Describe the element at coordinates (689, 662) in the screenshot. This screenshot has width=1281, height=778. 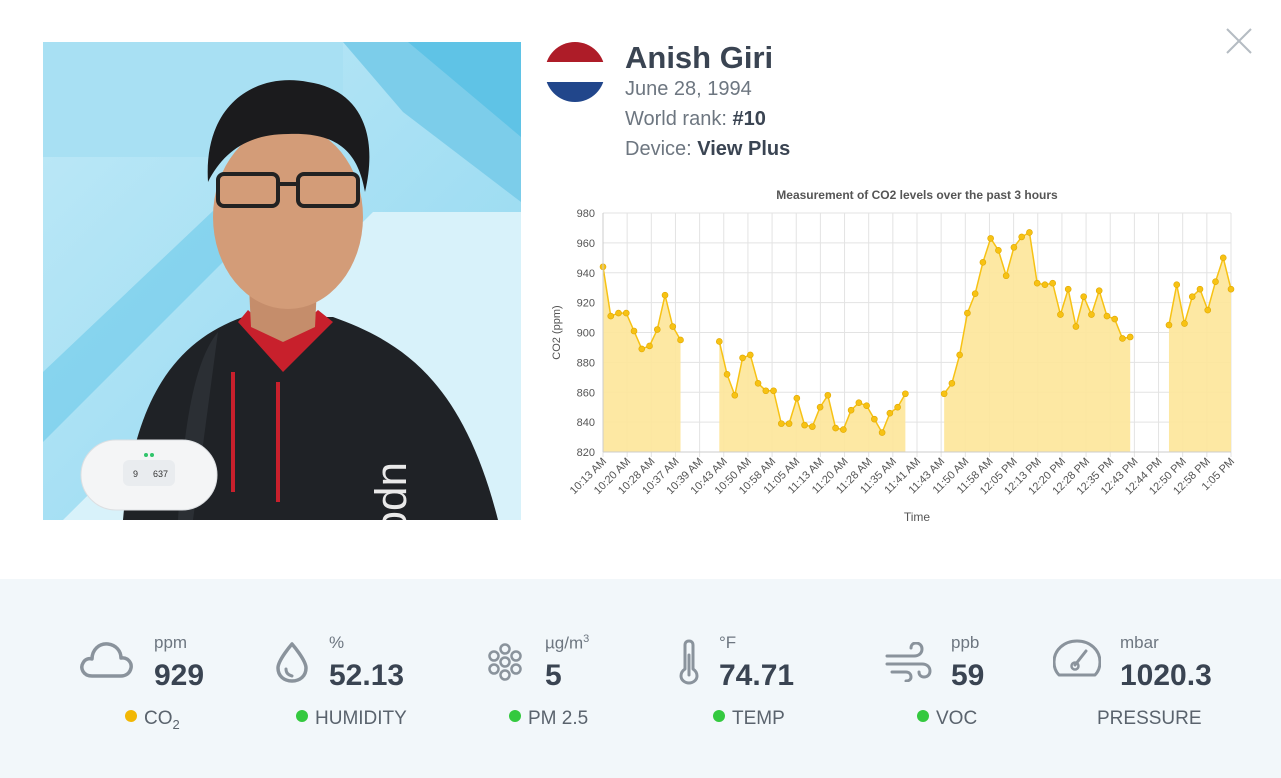
I see `thermometer-icon` at that location.